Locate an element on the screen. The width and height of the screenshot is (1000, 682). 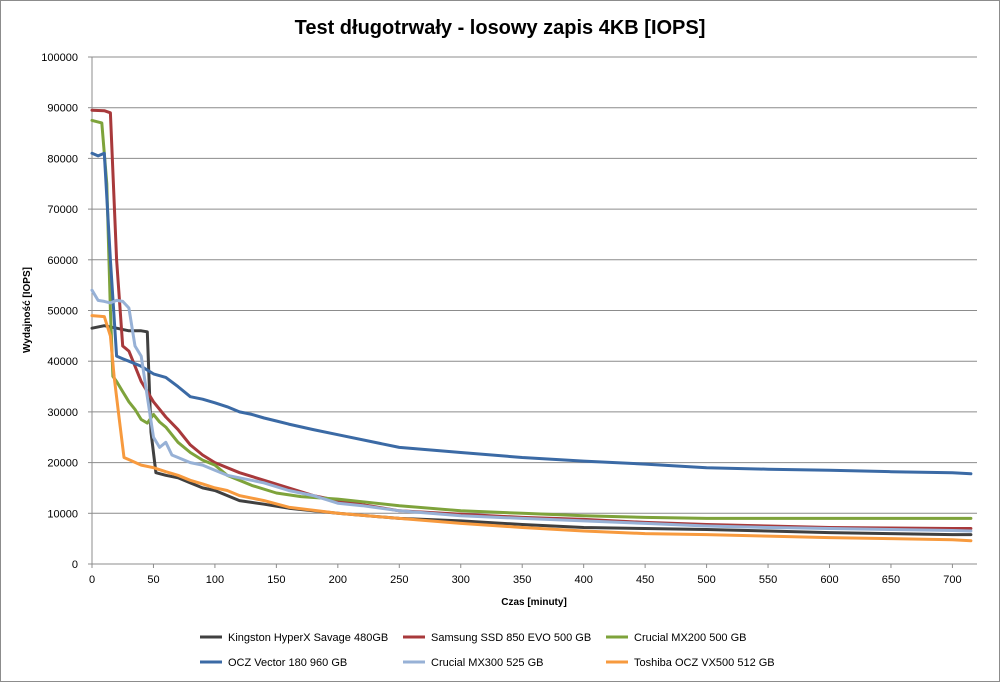
legend-item: Crucial MX200 500 GB is located at coordinates (676, 638).